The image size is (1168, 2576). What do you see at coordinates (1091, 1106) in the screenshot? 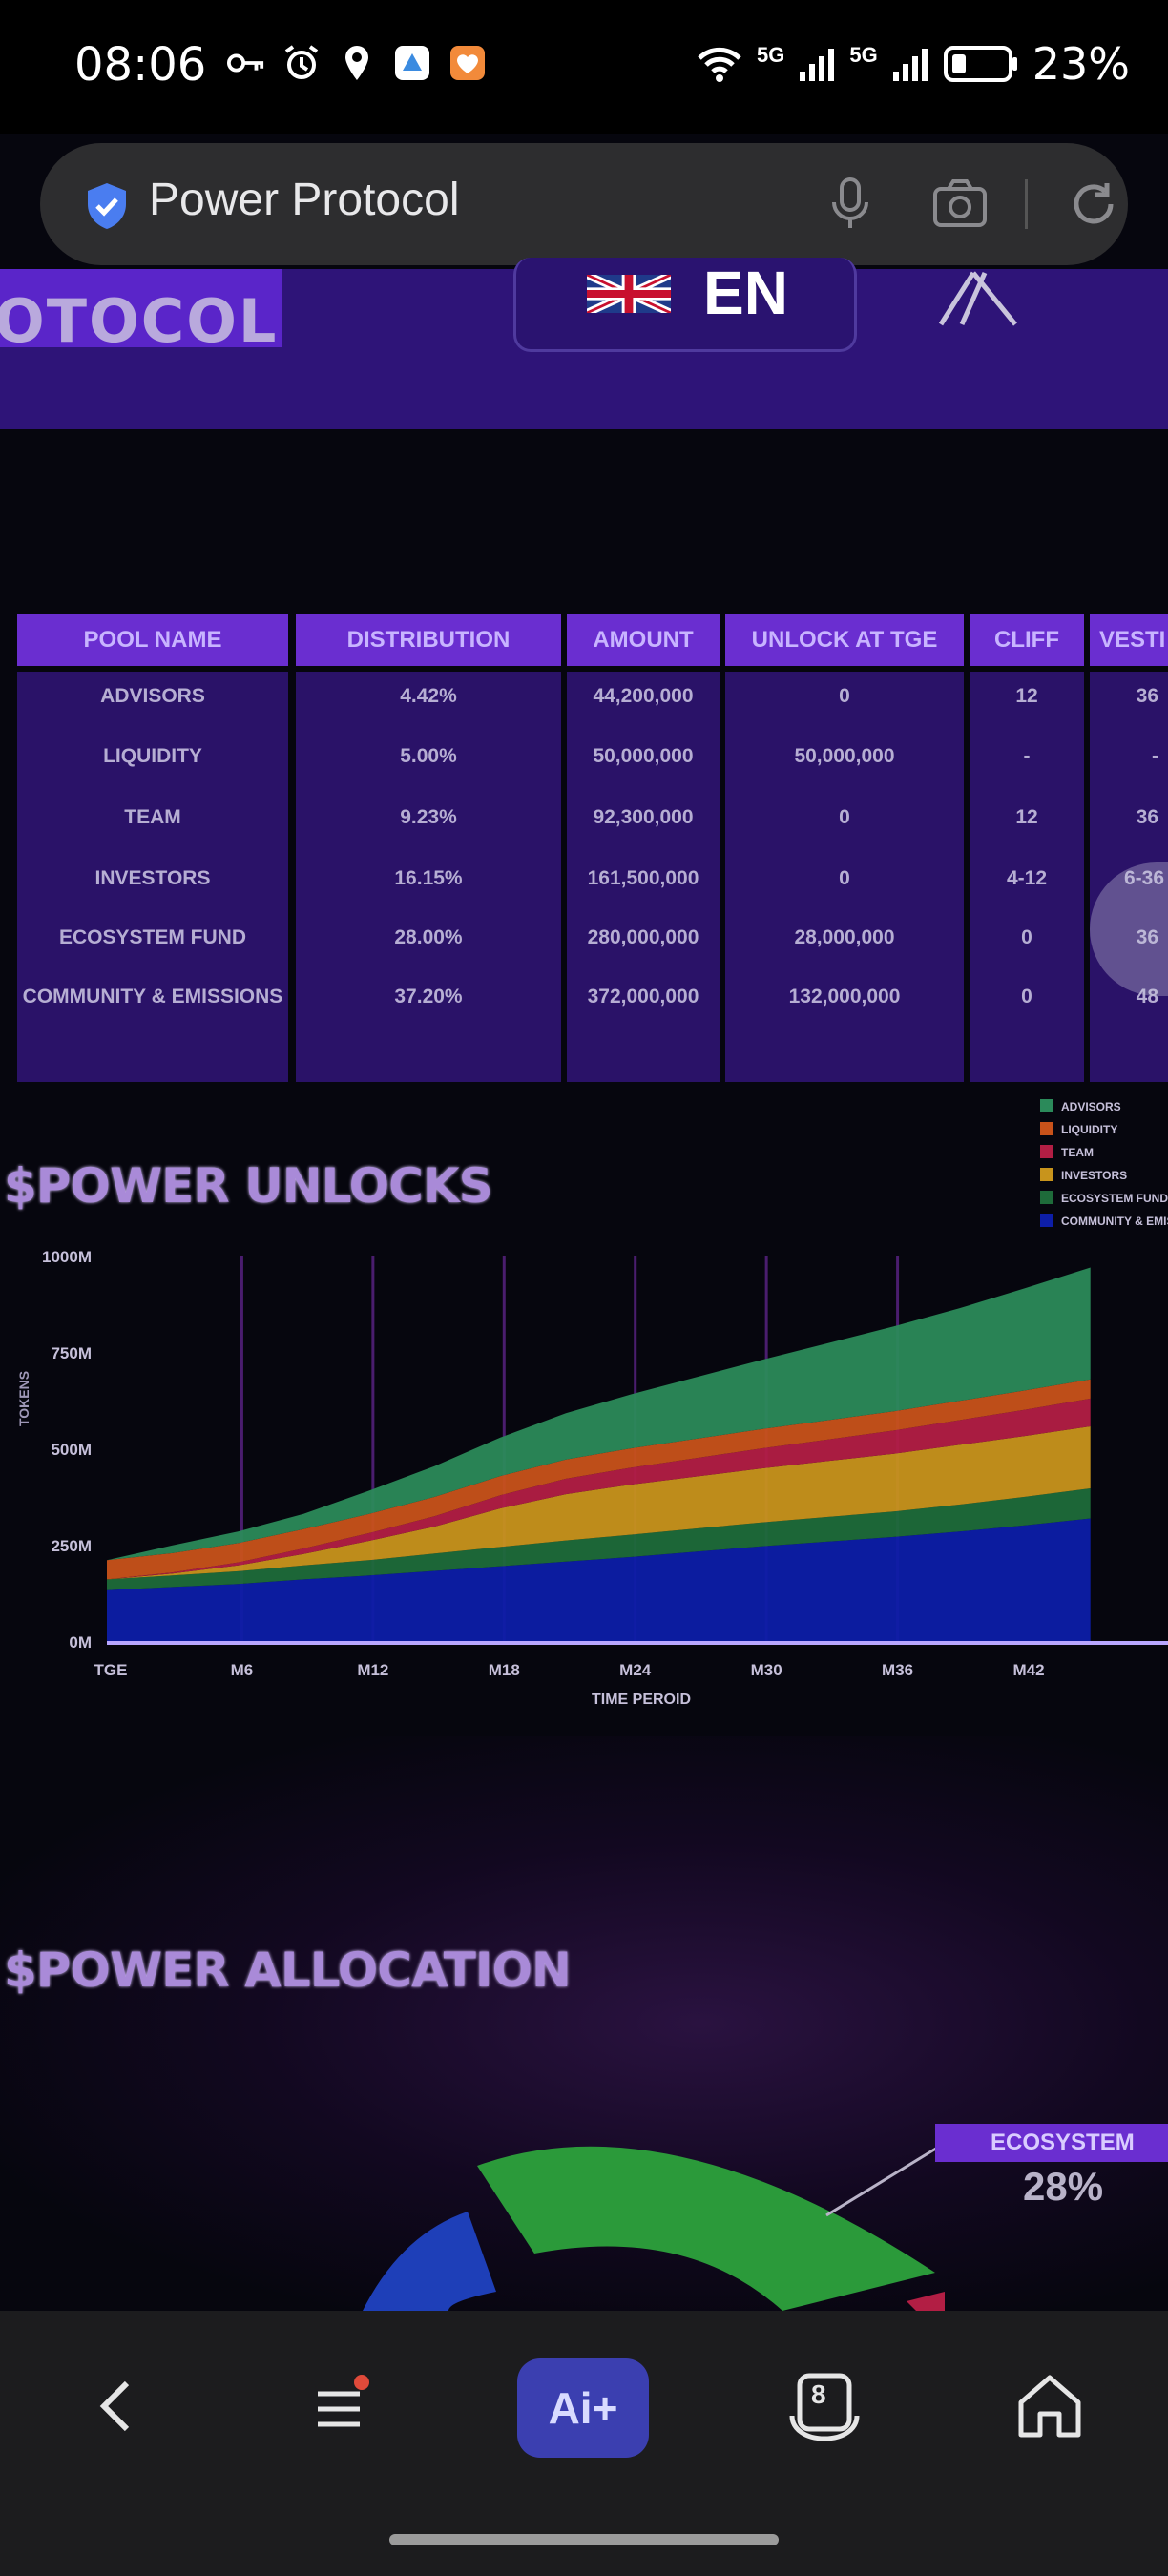
I see `legend-label: ADVISORS` at bounding box center [1091, 1106].